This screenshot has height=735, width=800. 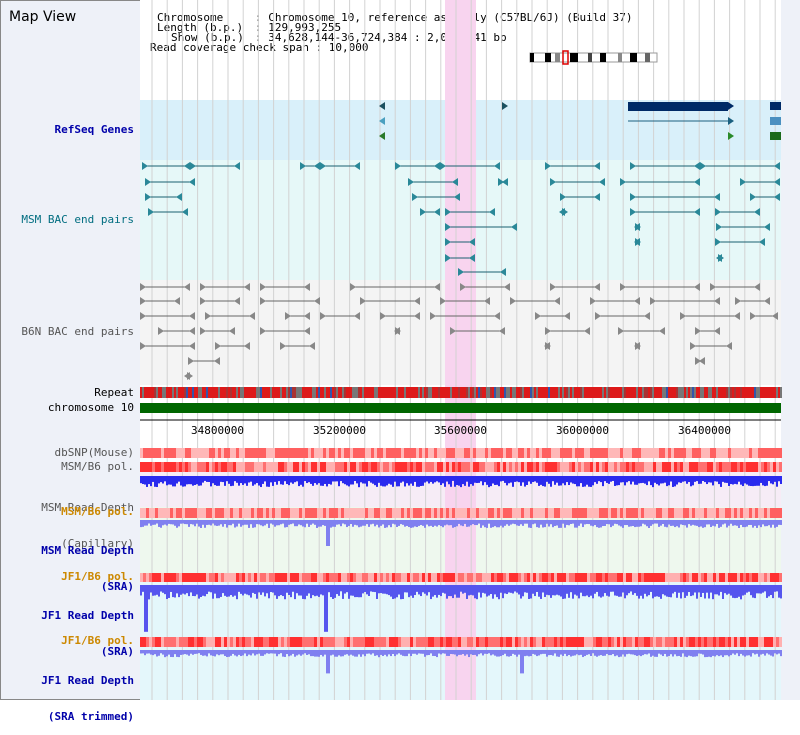 I want to click on track-label-jf1-rd-sra: JF1 Read Depth (SRA), so click(x=87, y=628).